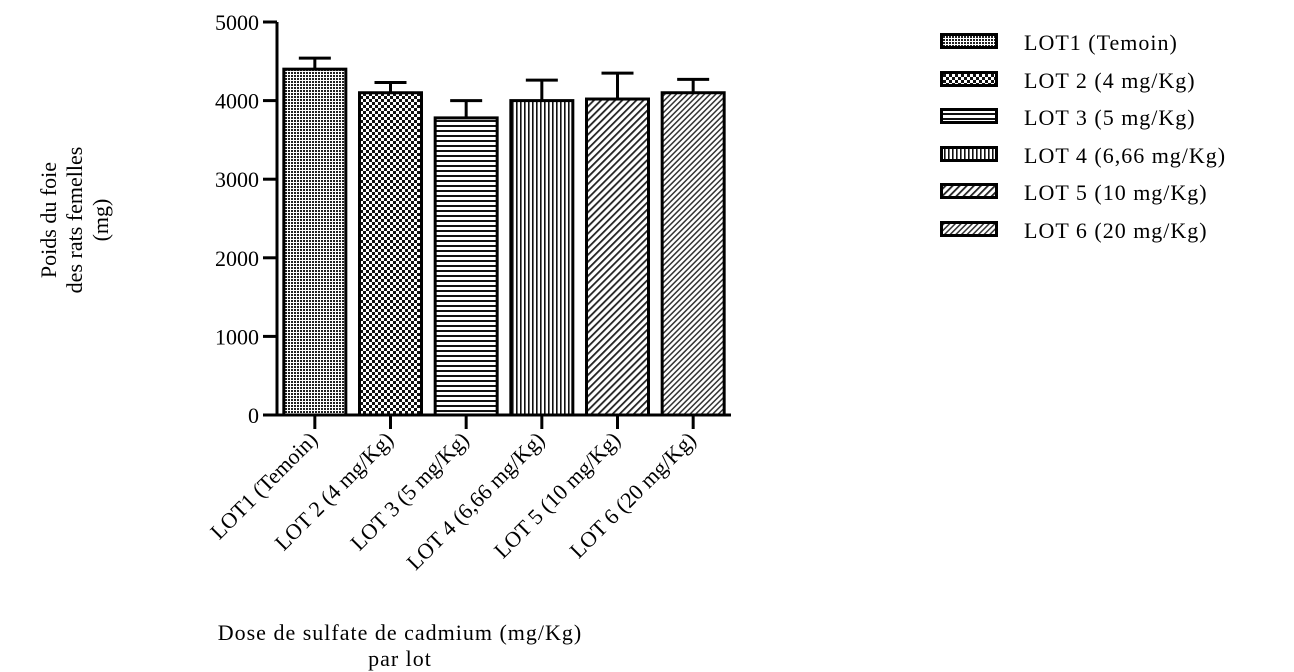 This screenshot has width=1294, height=672. What do you see at coordinates (475, 501) in the screenshot?
I see `x-tick-label: LOT 4 (6,66 mg/Kg)` at bounding box center [475, 501].